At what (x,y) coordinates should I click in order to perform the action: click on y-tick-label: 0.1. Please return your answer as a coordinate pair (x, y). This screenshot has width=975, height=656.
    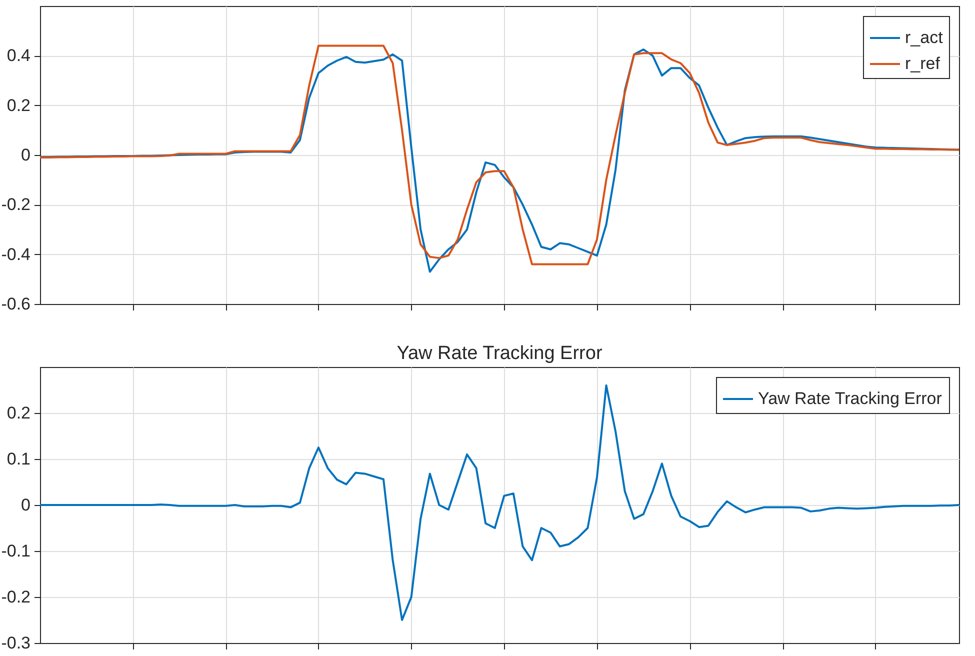
    Looking at the image, I should click on (18, 459).